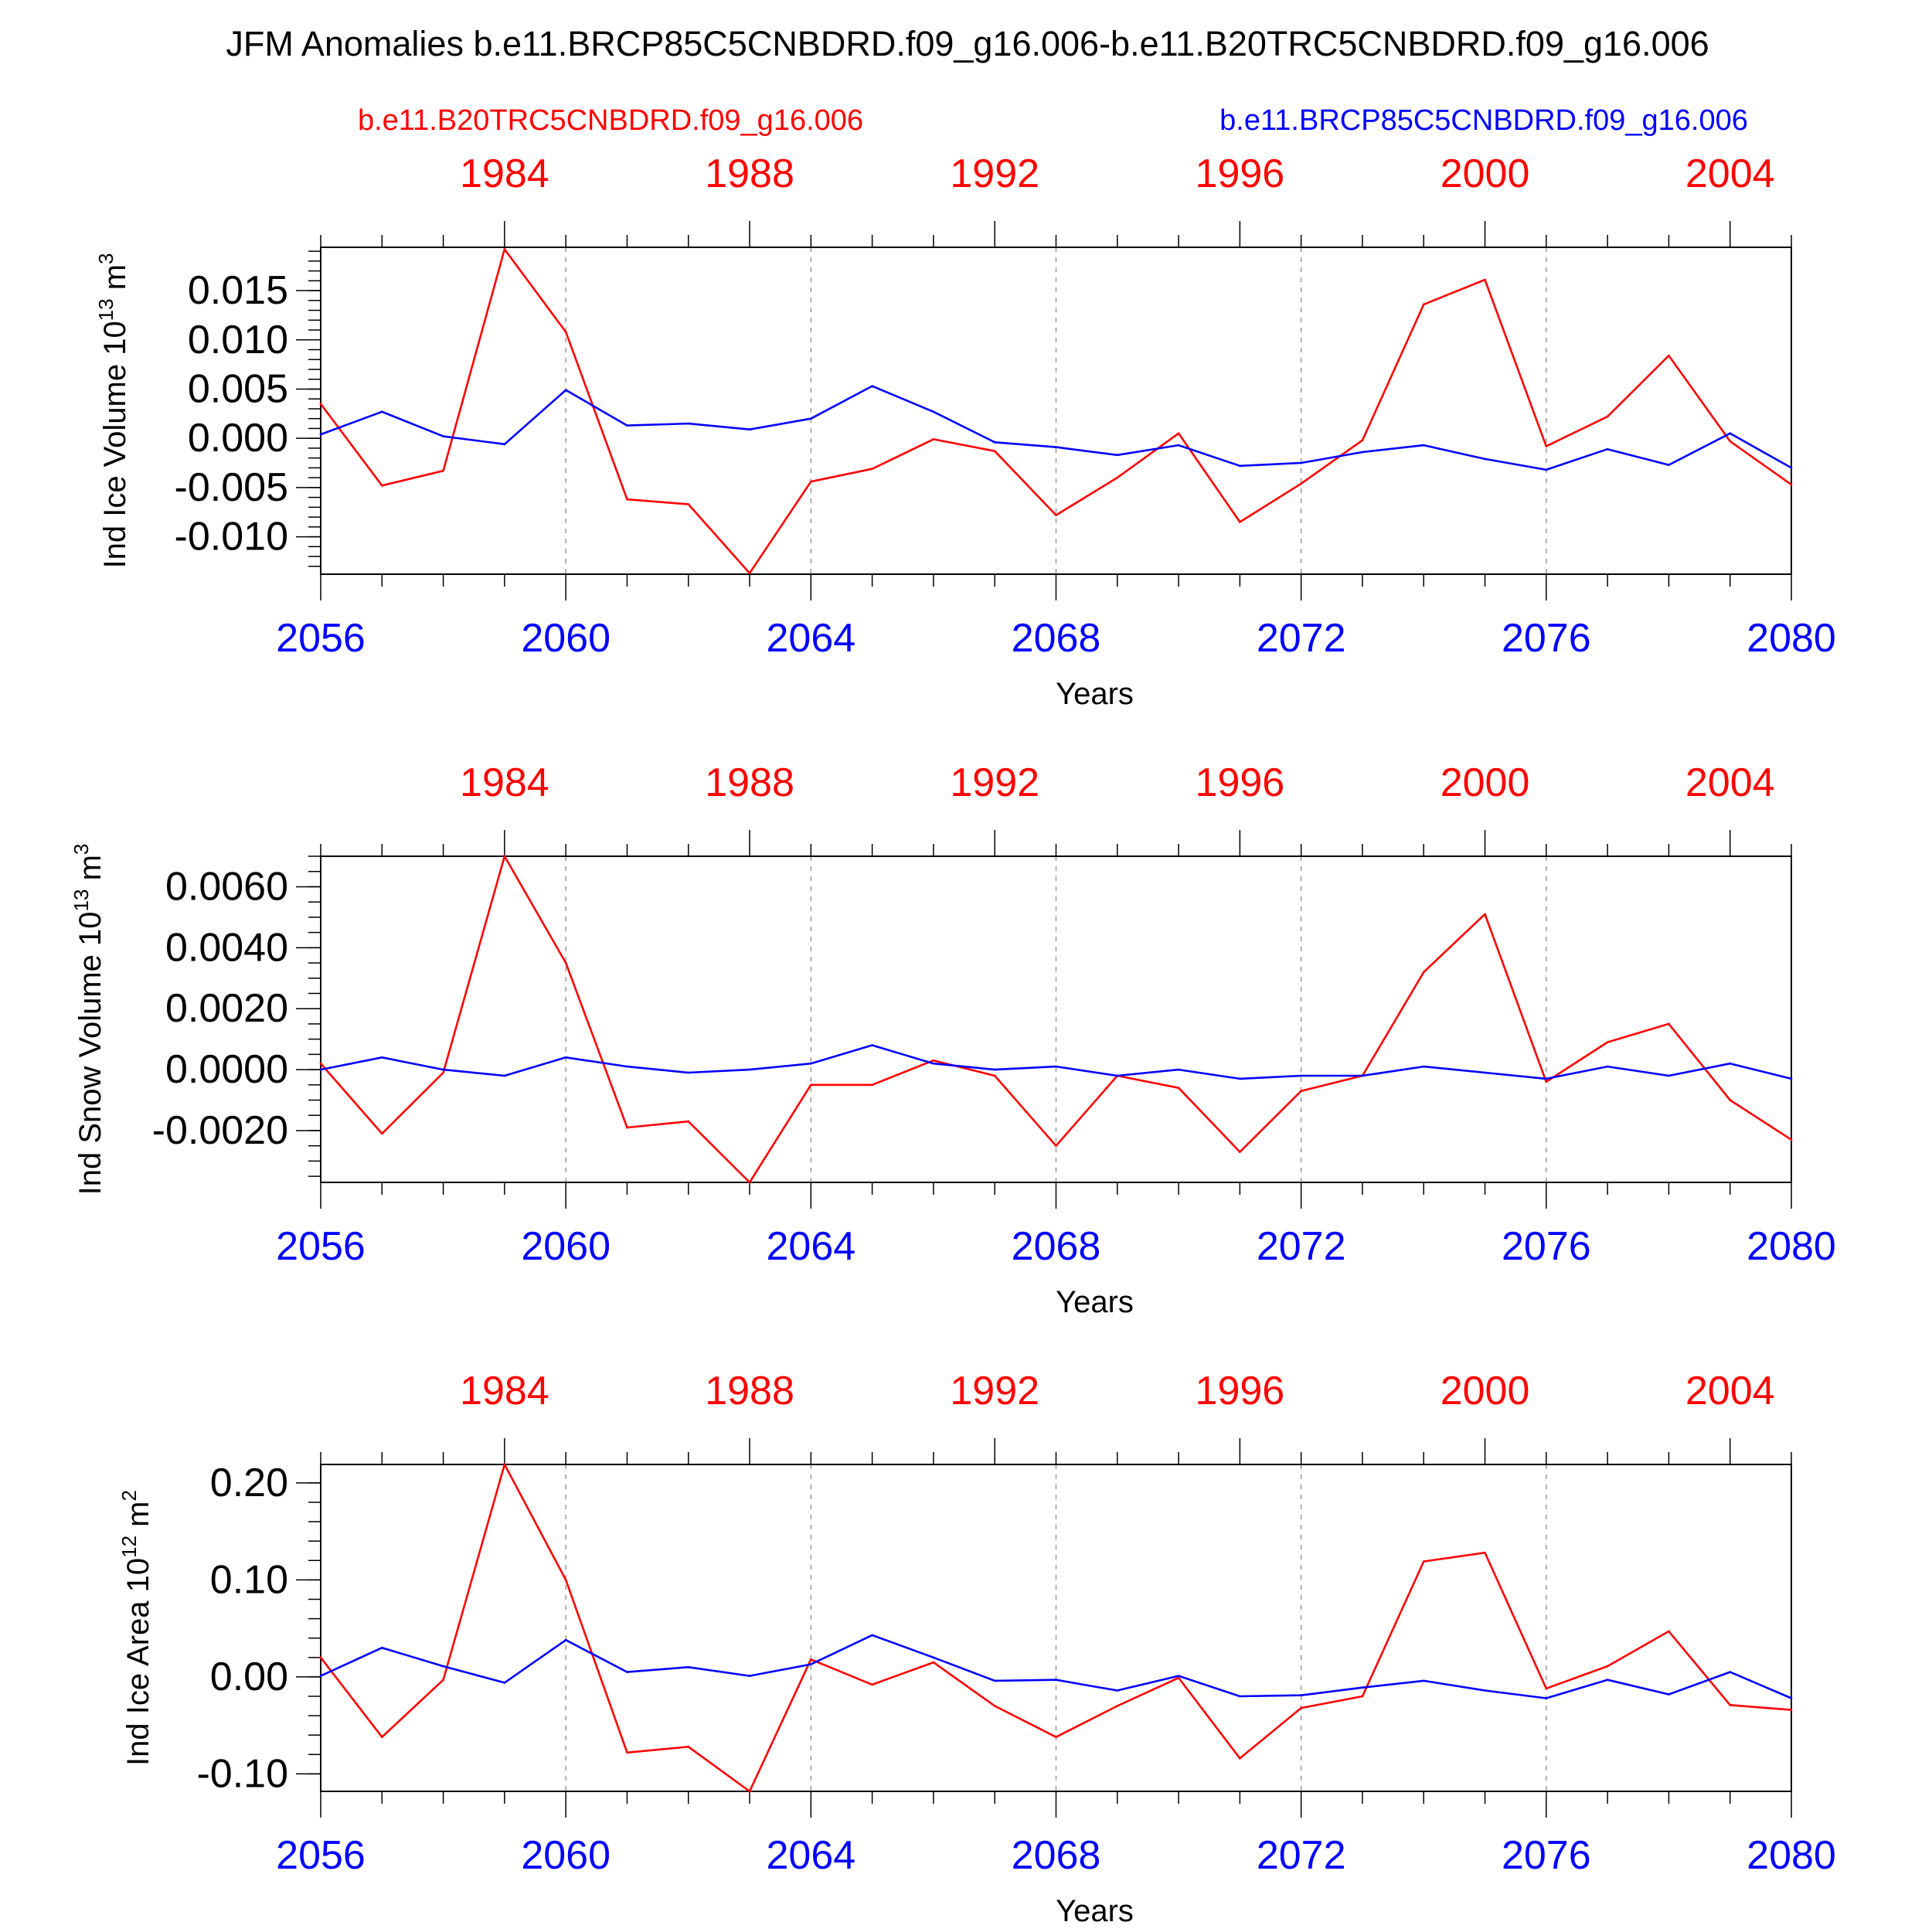 Image resolution: width=1932 pixels, height=1932 pixels. Describe the element at coordinates (505, 1391) in the screenshot. I see `chart-3-top-tick-label: 1984` at that location.